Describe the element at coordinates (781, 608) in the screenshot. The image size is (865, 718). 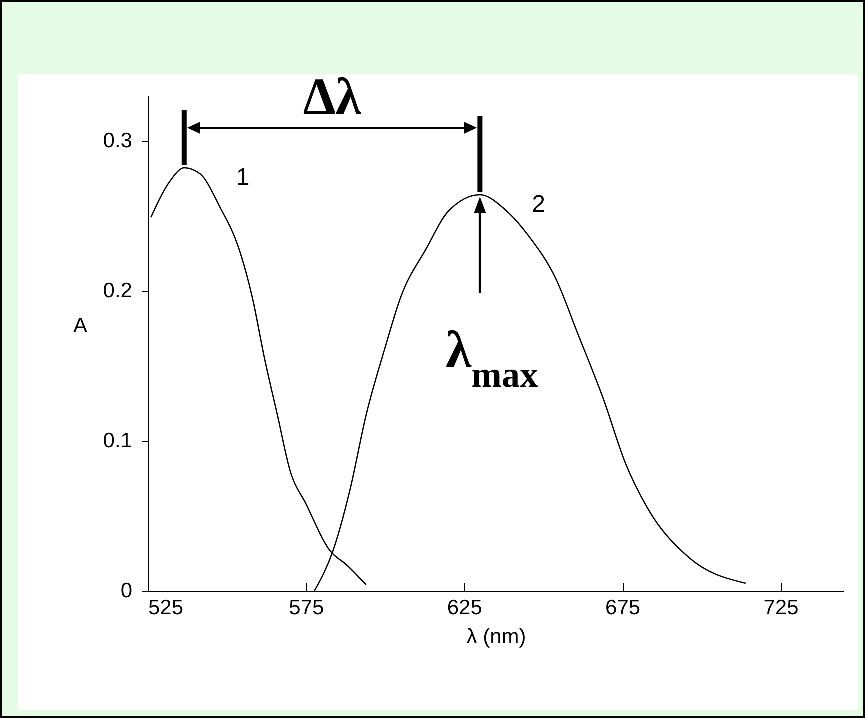
I see `x-tick-label: 725` at that location.